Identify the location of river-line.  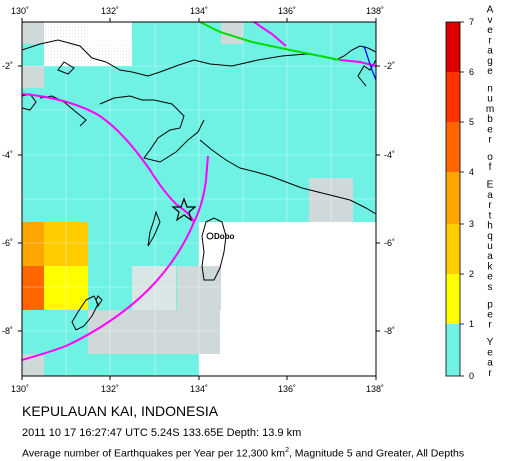
(370, 63).